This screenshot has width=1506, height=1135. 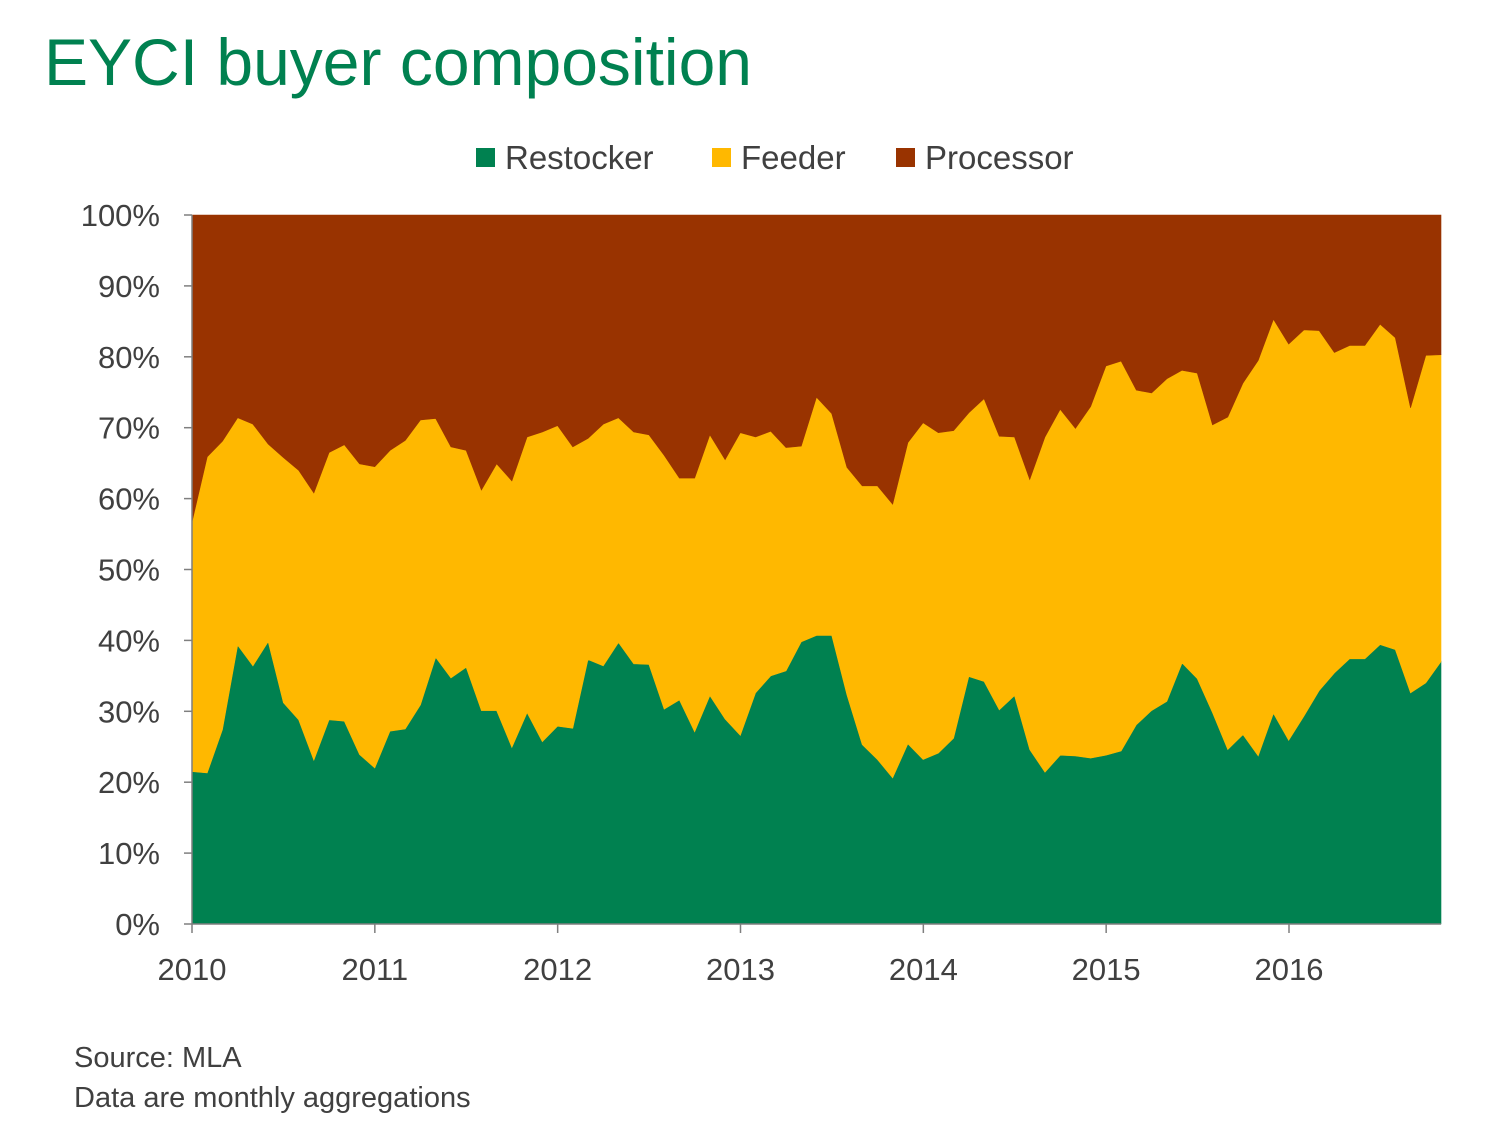 What do you see at coordinates (579, 157) in the screenshot?
I see `legend-label-restocker: Restocker` at bounding box center [579, 157].